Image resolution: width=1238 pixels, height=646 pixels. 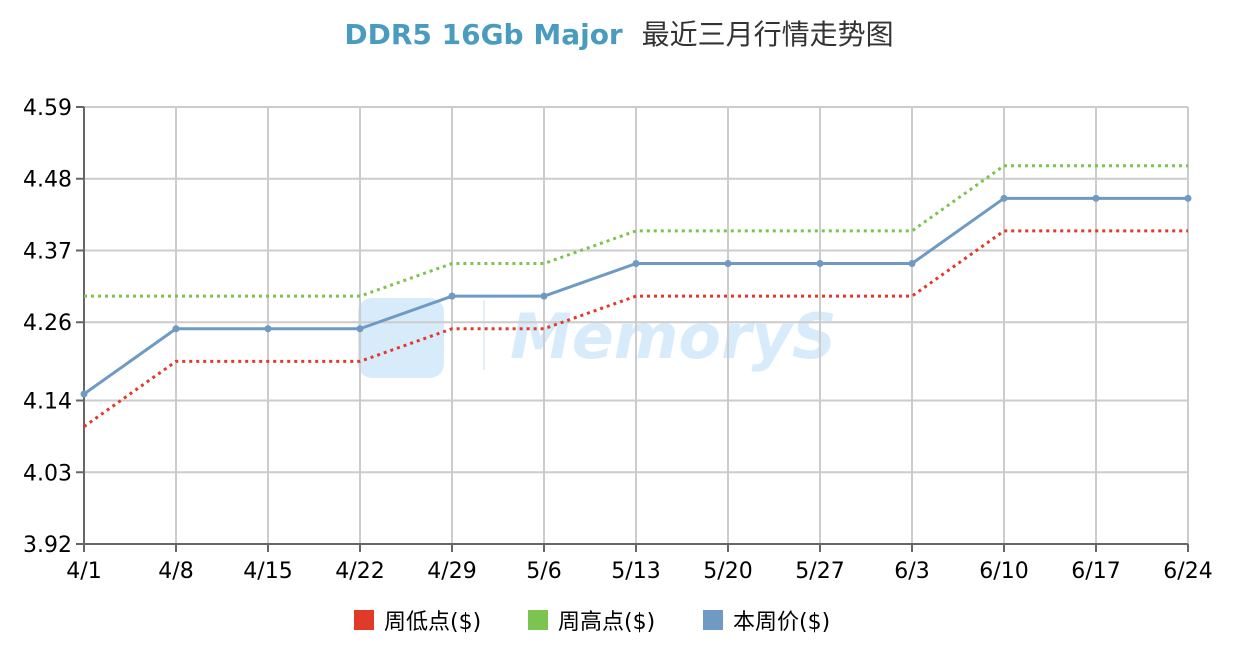 What do you see at coordinates (359, 571) in the screenshot?
I see `x-tick-label: 4/22` at bounding box center [359, 571].